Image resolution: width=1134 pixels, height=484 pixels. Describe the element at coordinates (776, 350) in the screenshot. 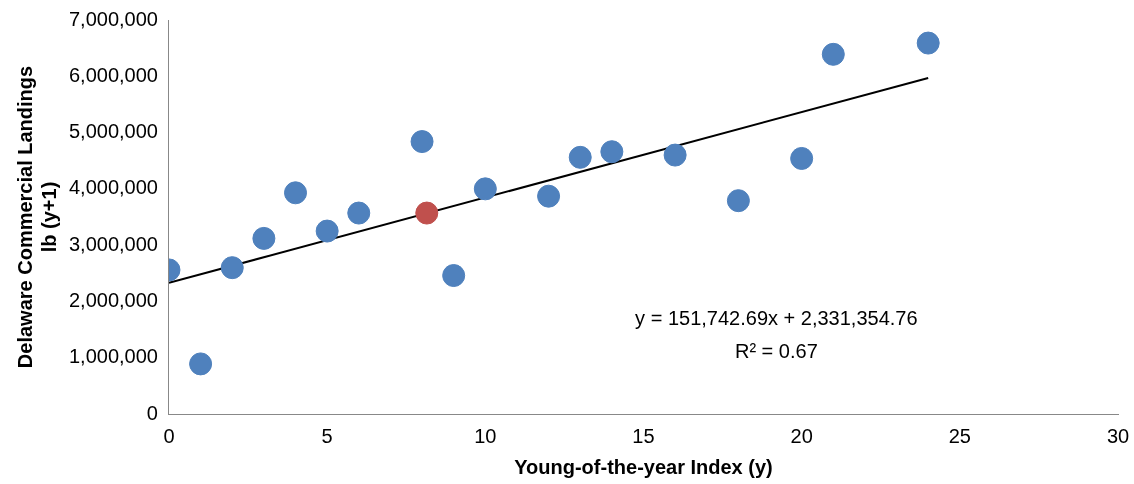

I see `annotation: R² = 0.67` at that location.